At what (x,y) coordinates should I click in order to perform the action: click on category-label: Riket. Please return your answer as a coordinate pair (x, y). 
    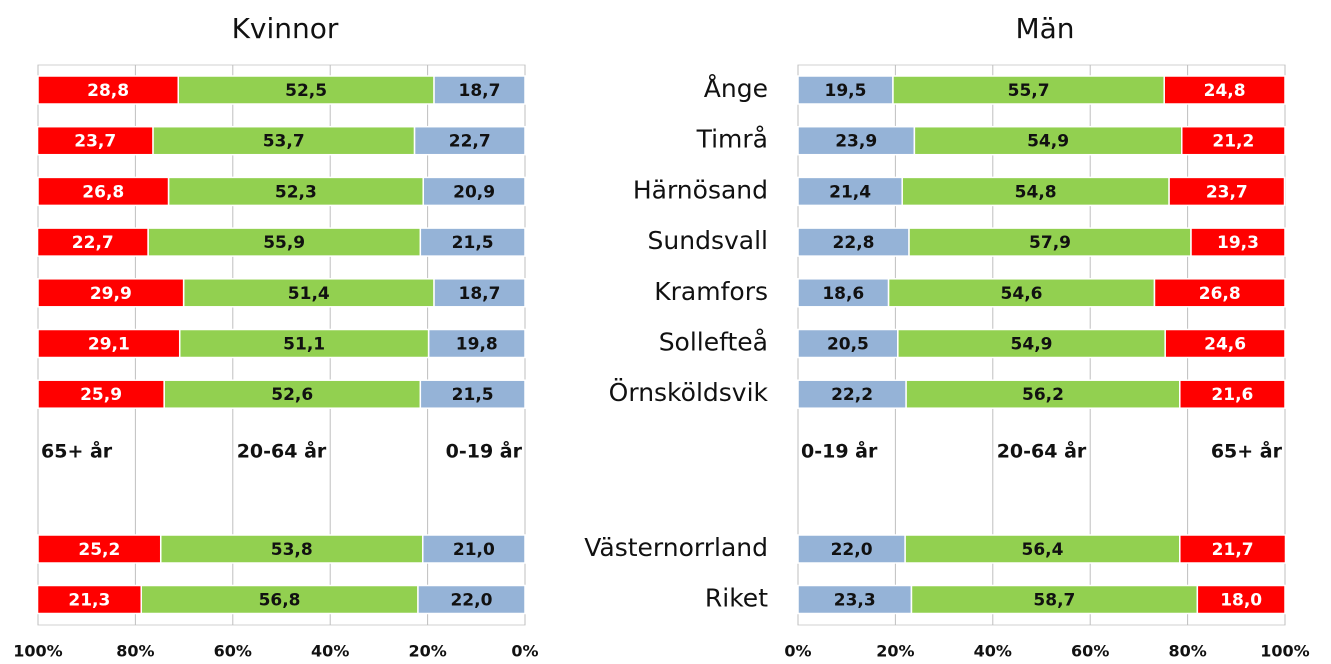
    Looking at the image, I should click on (736, 598).